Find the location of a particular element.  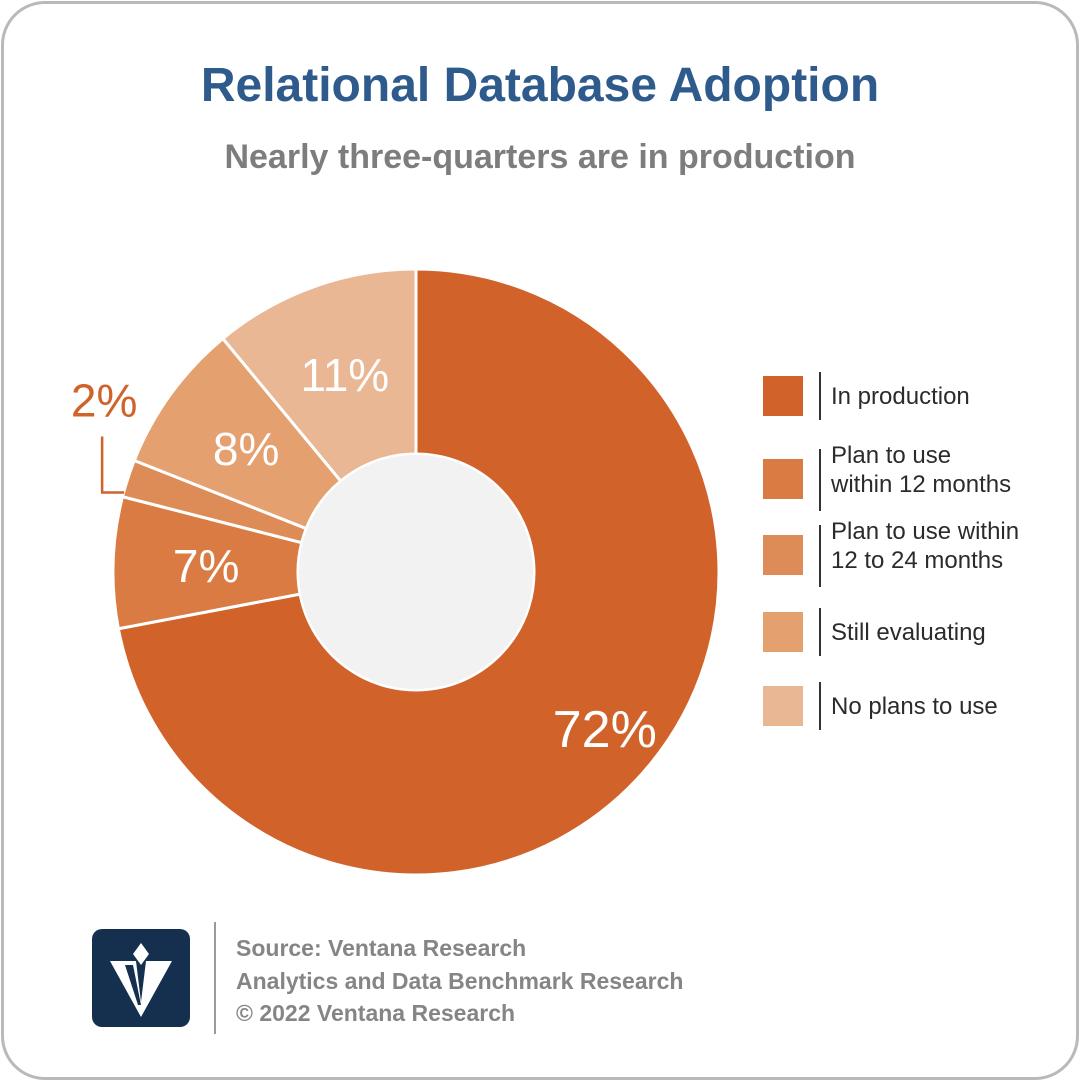

footer-source: Source: Ventana Research is located at coordinates (381, 948).